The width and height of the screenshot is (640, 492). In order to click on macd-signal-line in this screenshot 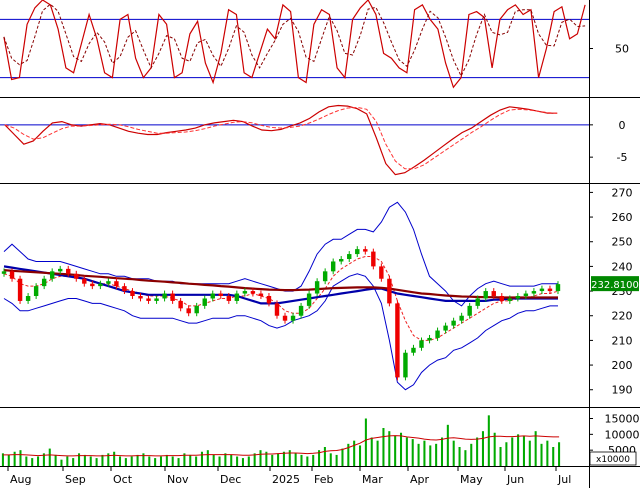, I will do `click(281, 138)`.